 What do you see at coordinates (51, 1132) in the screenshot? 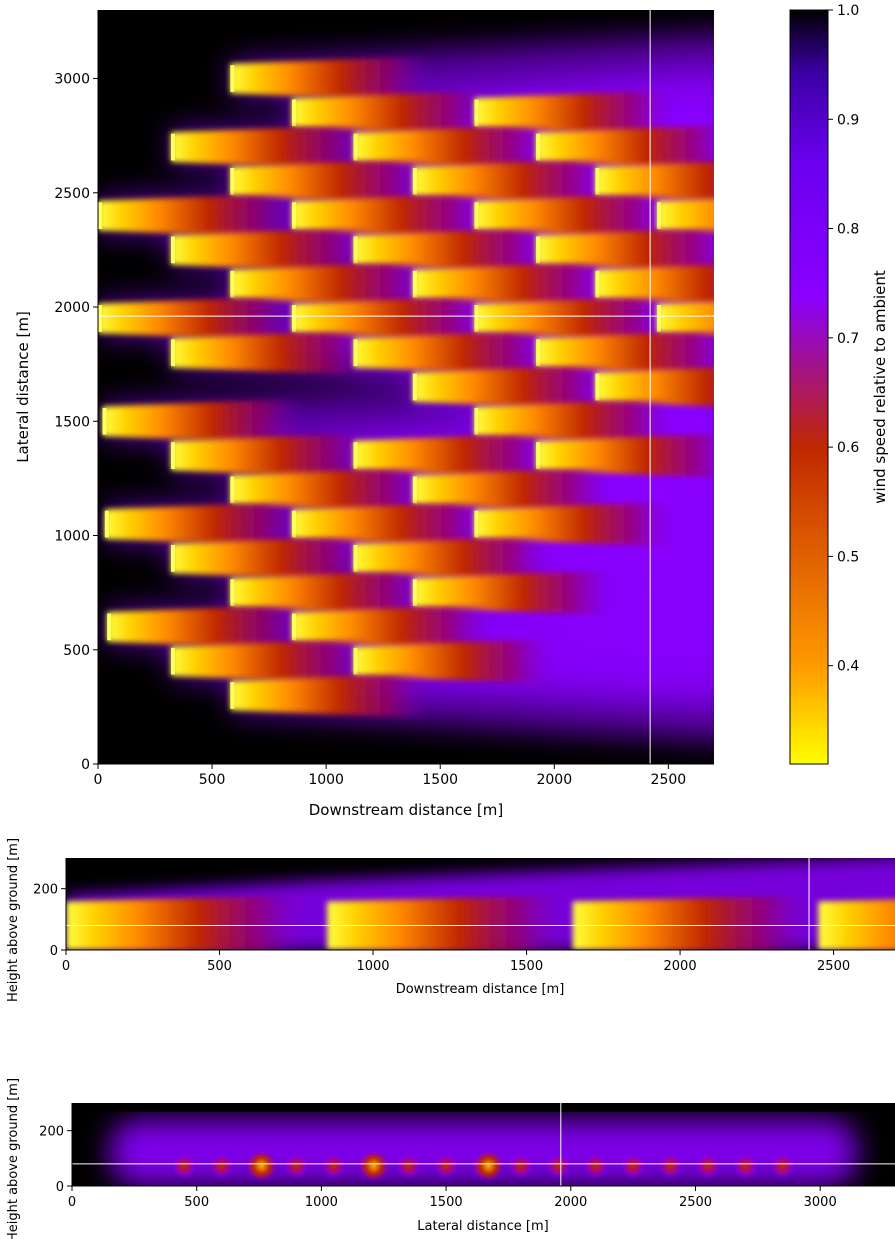
I see `front-y-tick-label: 200` at bounding box center [51, 1132].